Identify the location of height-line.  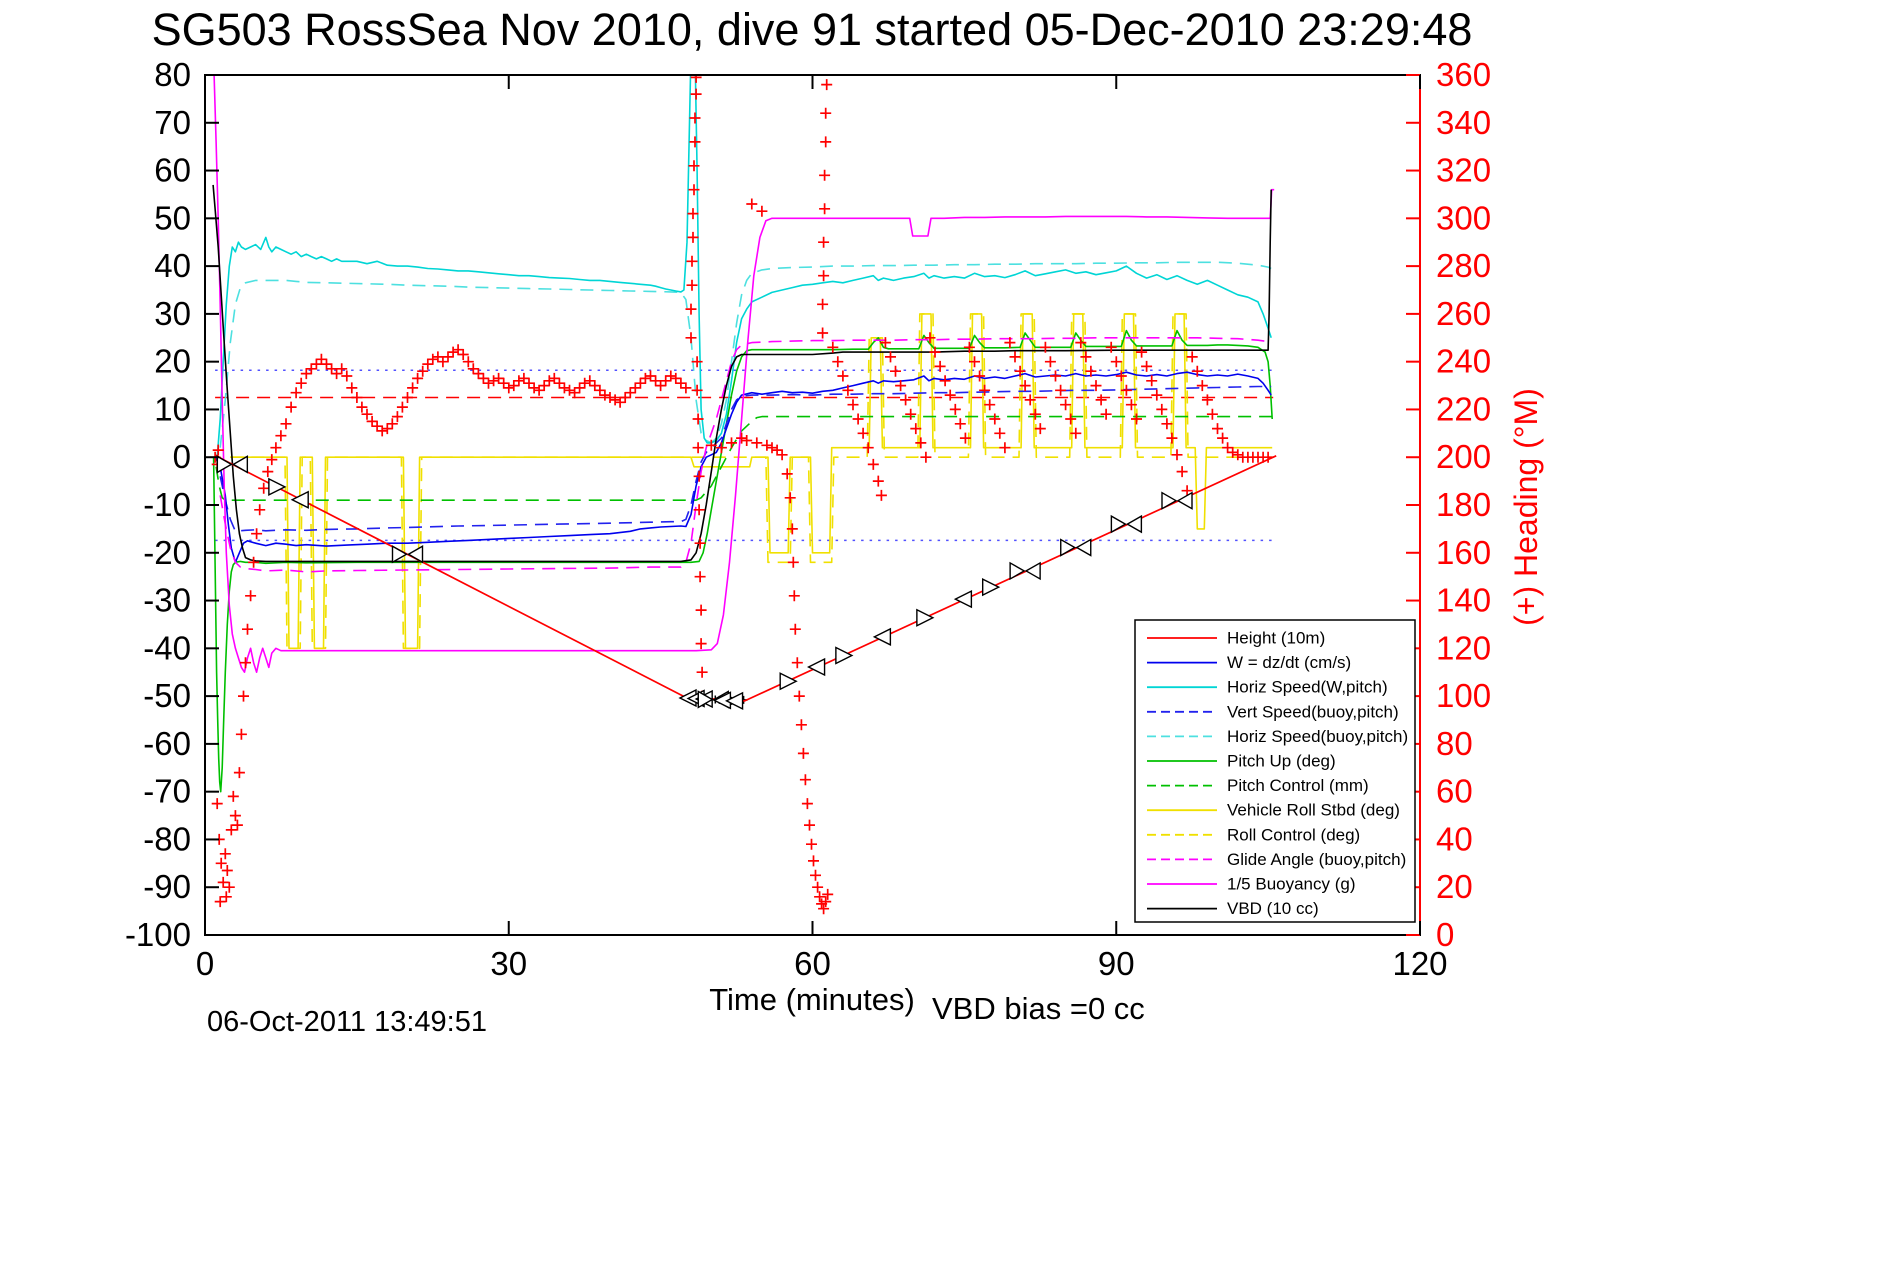
(745, 578).